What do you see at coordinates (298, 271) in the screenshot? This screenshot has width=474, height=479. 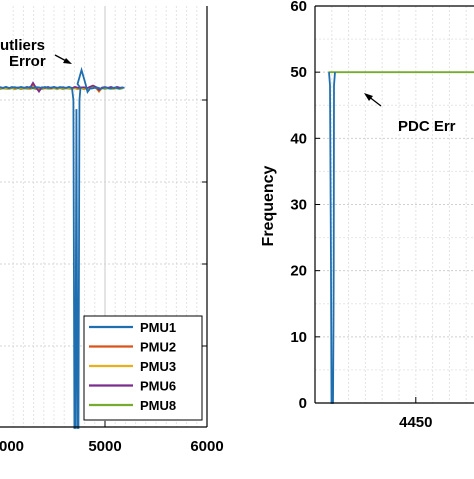 I see `right-y-tick-label: 20` at bounding box center [298, 271].